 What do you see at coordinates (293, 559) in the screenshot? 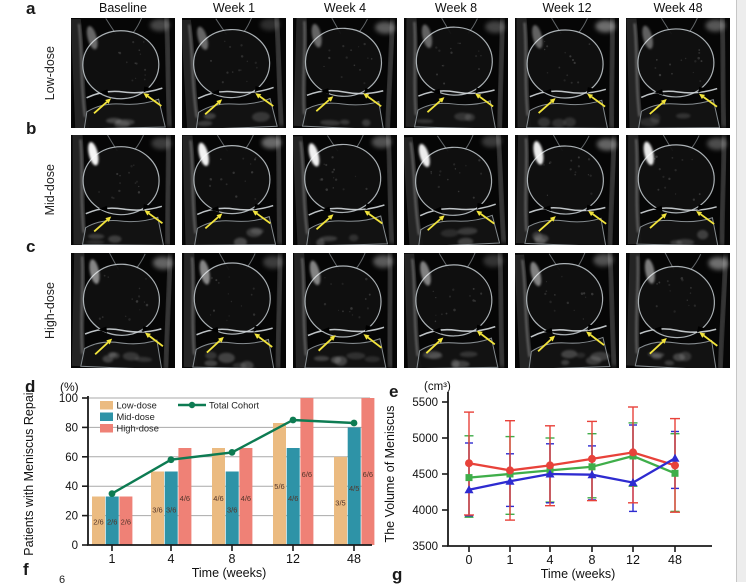
I see `x-tick-label: 12` at bounding box center [293, 559].